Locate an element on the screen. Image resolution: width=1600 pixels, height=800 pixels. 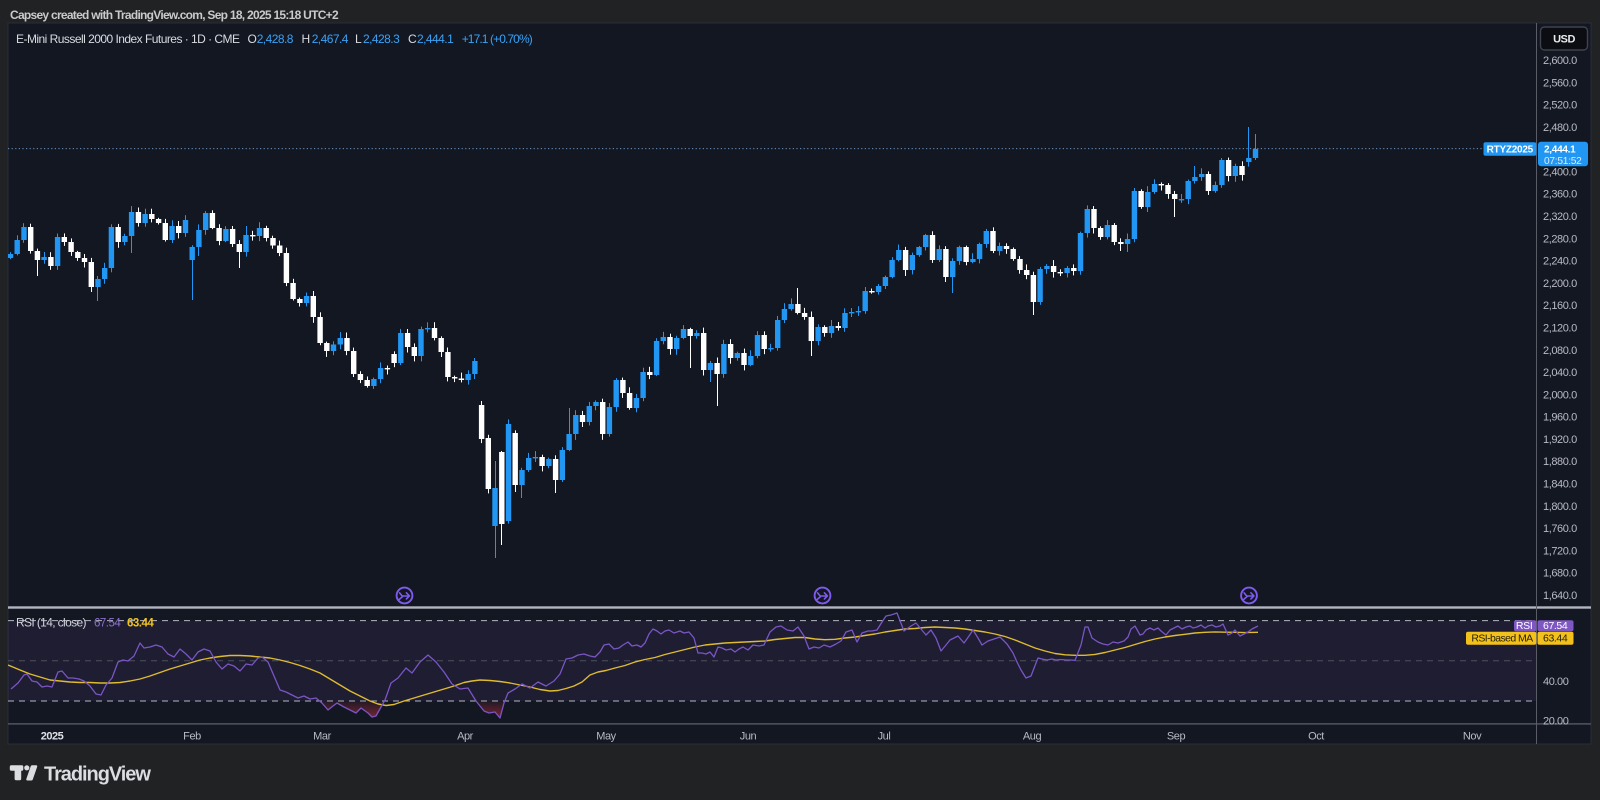
svg-text: O is located at coordinates (252, 39).